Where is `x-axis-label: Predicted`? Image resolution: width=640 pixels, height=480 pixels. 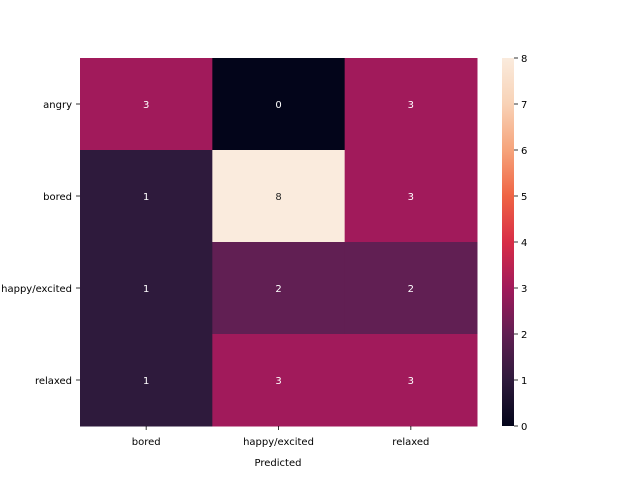
x-axis-label: Predicted is located at coordinates (278, 463).